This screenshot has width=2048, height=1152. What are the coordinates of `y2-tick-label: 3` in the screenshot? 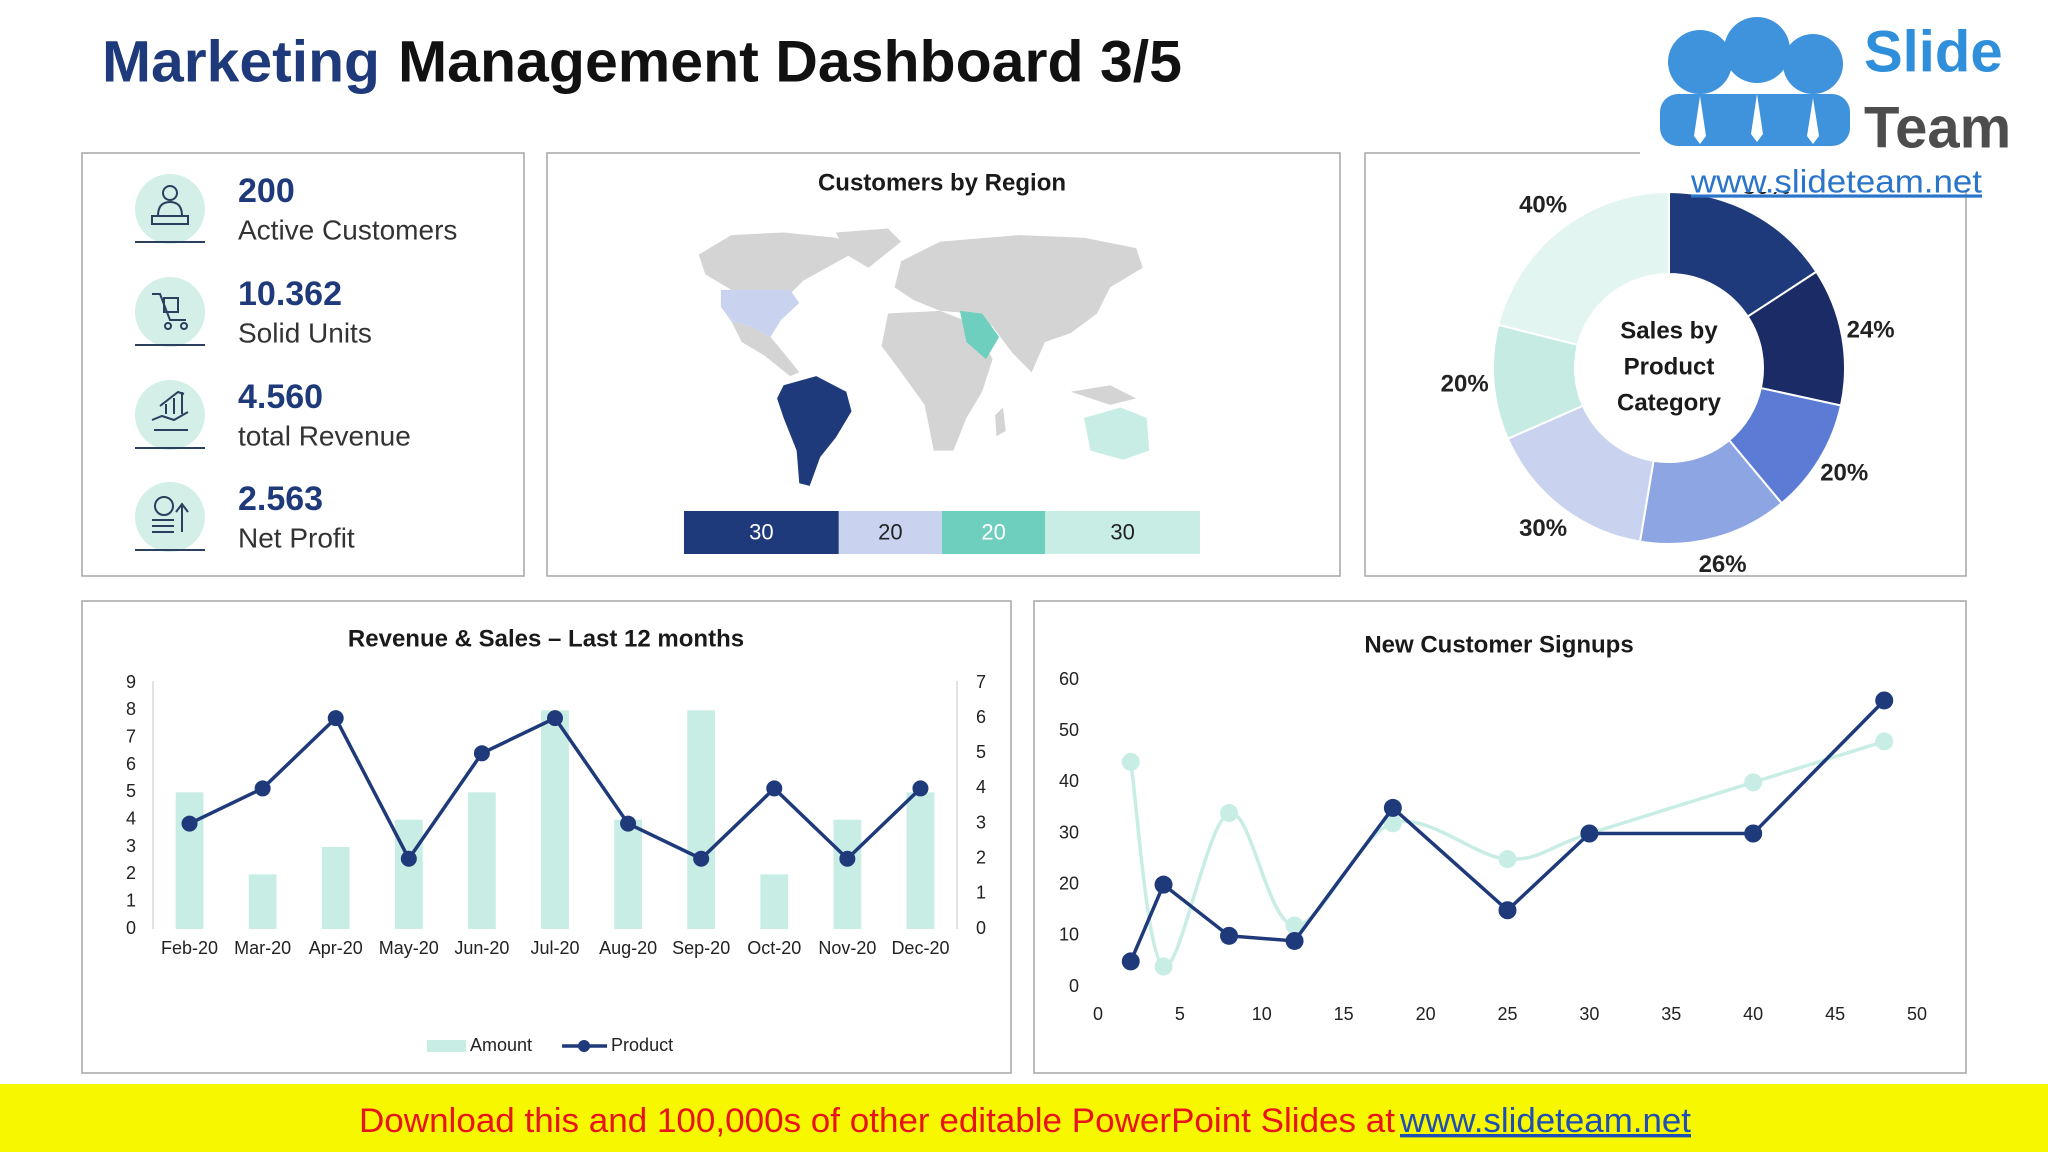 It's located at (981, 822).